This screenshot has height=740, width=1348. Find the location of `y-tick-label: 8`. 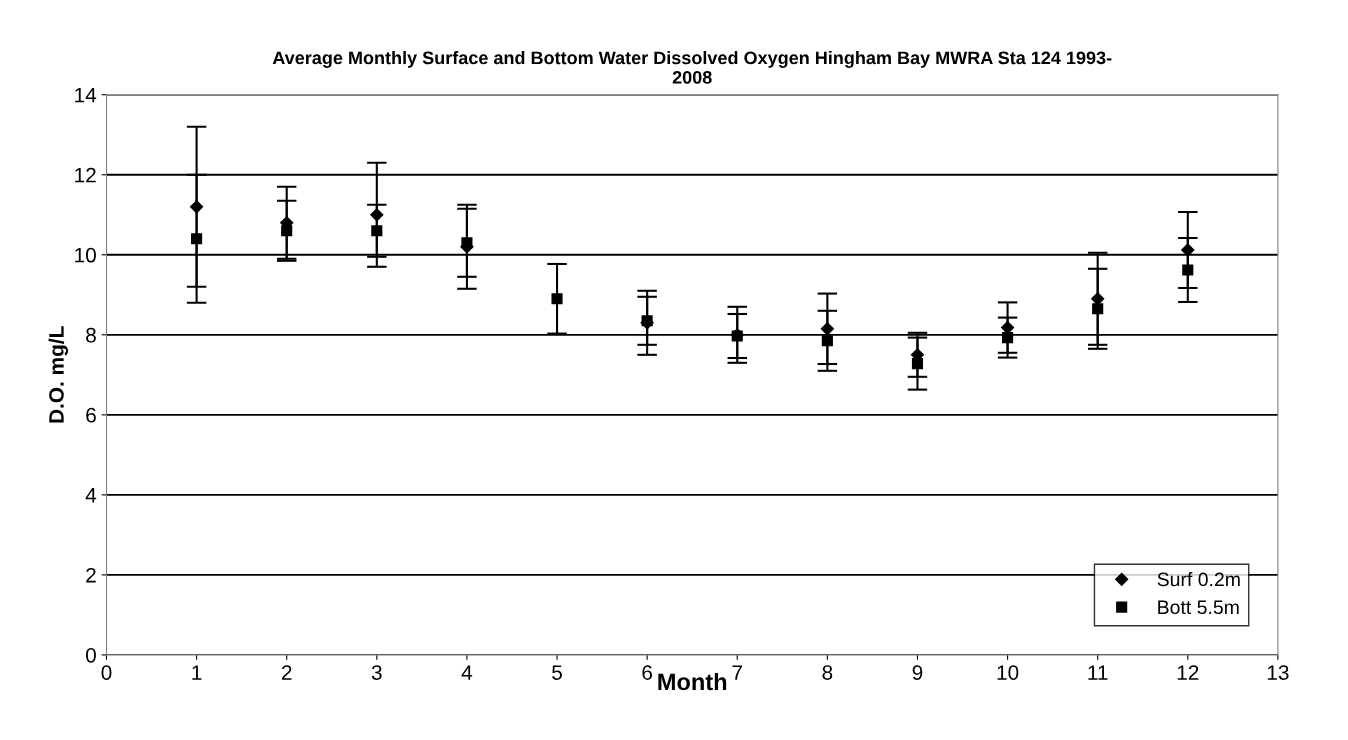

y-tick-label: 8 is located at coordinates (91, 335).